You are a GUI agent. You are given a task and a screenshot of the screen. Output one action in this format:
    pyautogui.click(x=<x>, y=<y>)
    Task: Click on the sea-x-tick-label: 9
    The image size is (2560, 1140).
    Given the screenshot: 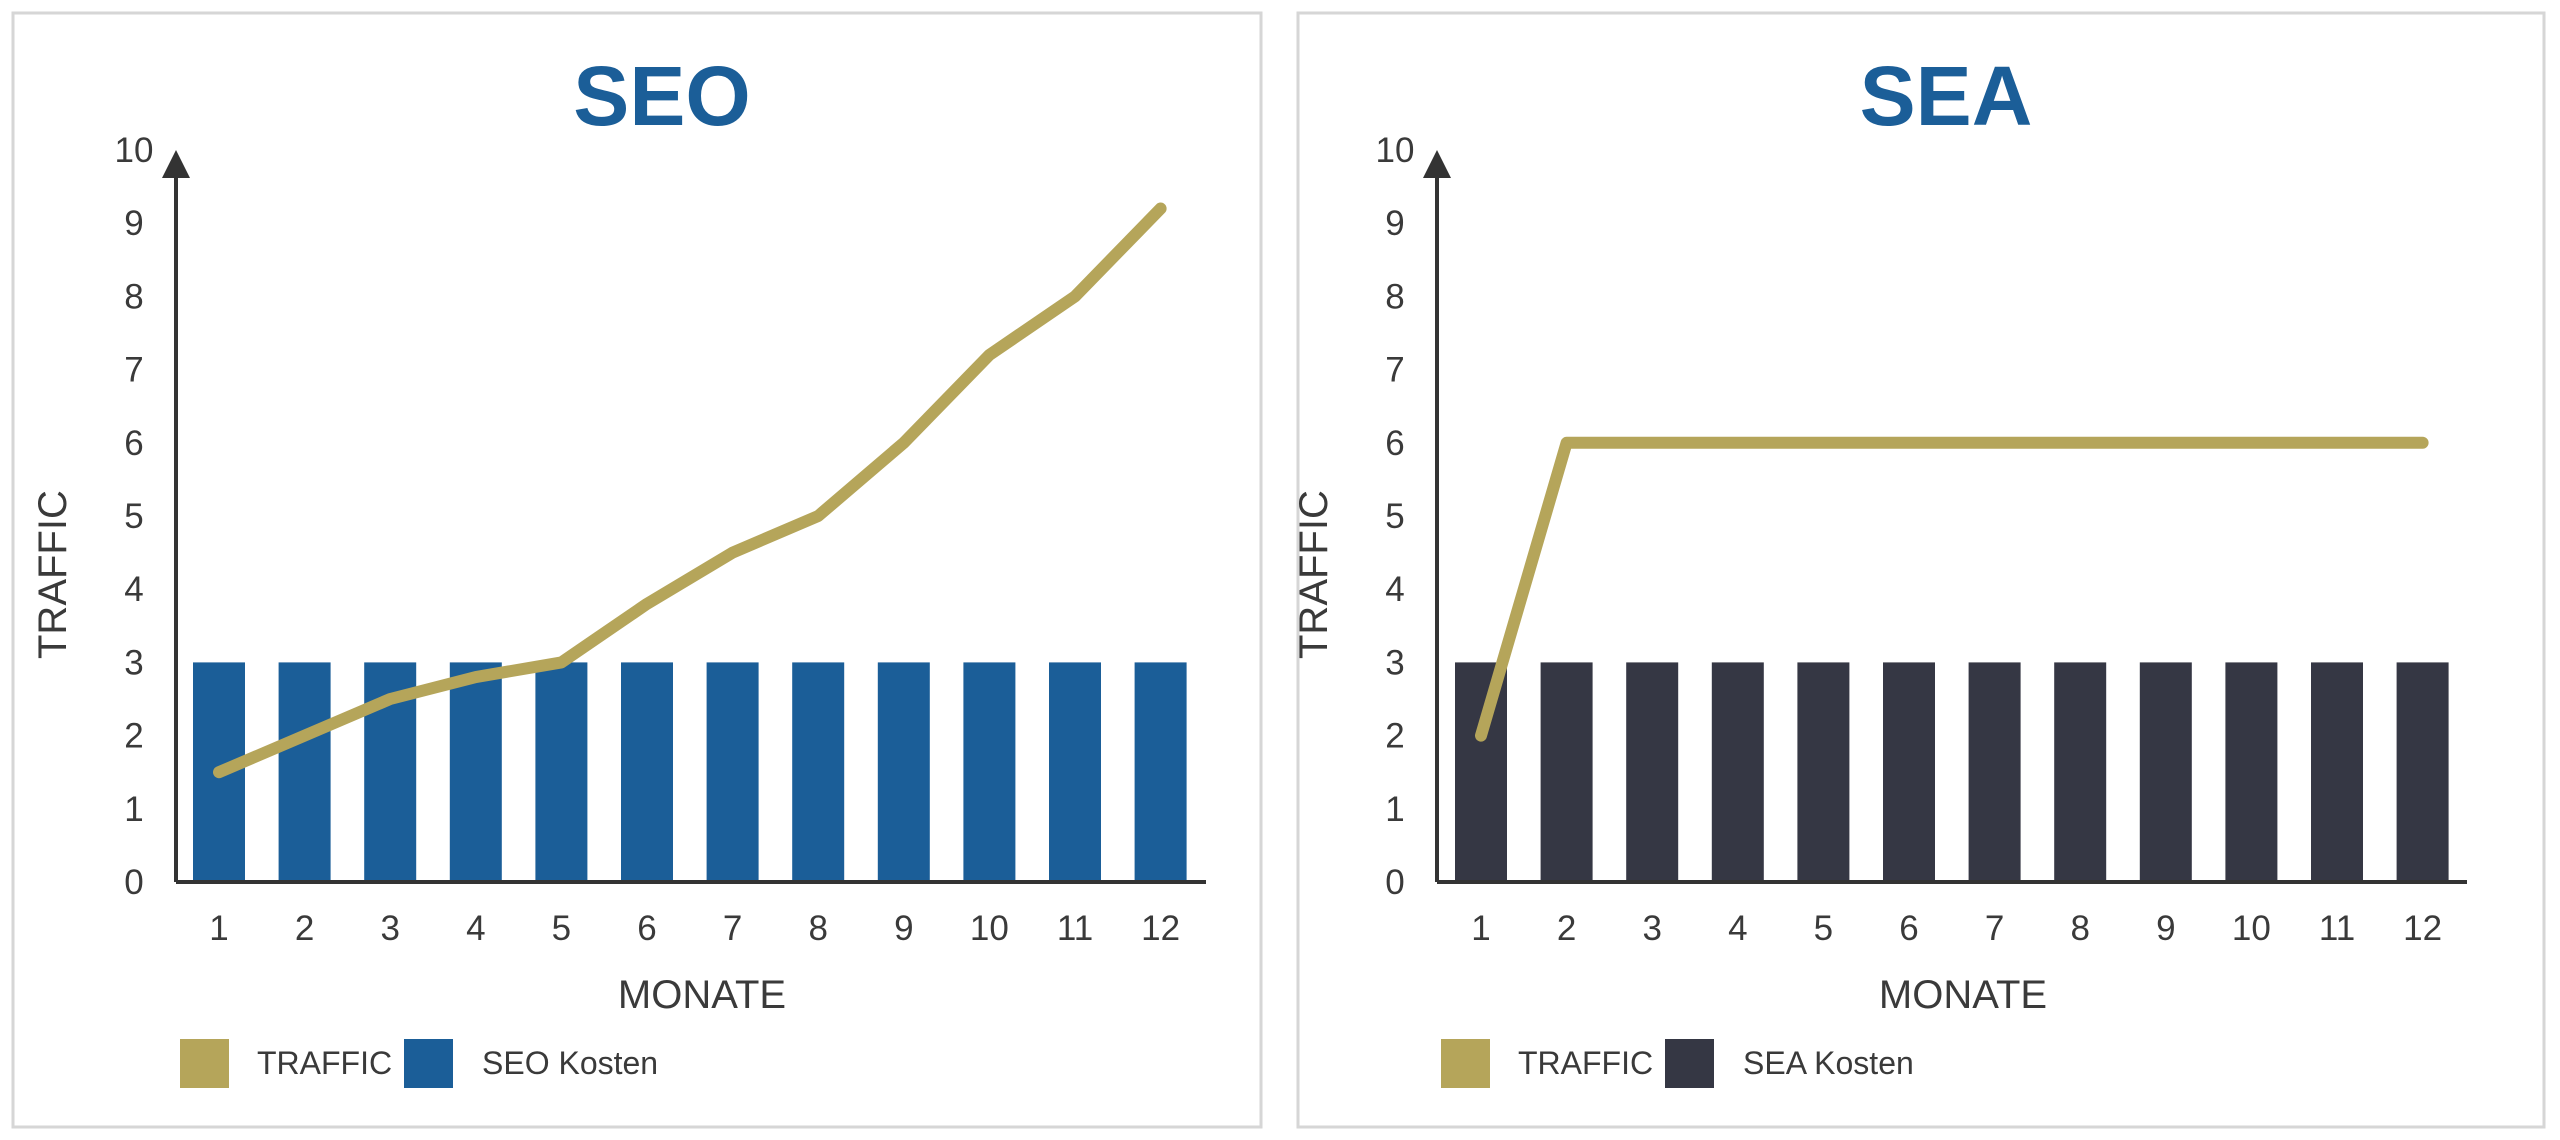 What is the action you would take?
    pyautogui.click(x=2165, y=928)
    